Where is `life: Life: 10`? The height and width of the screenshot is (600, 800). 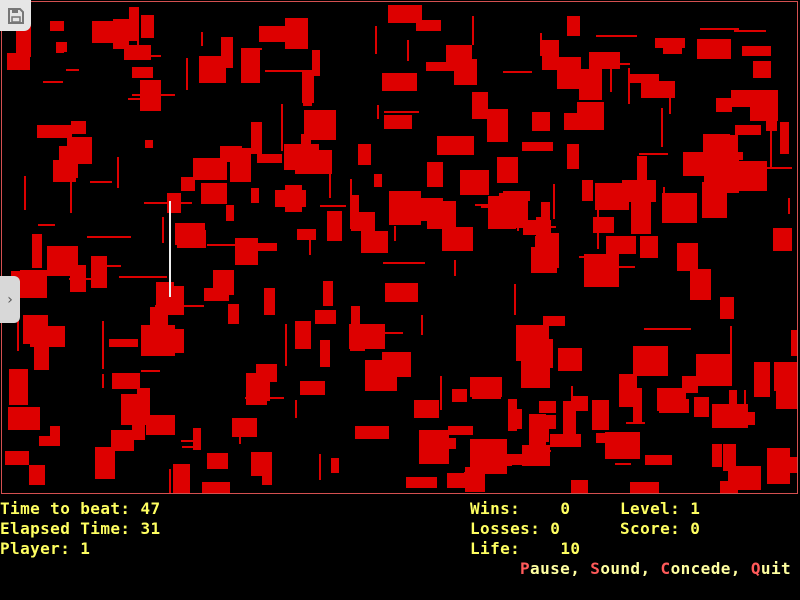
life: Life: 10 is located at coordinates (525, 549).